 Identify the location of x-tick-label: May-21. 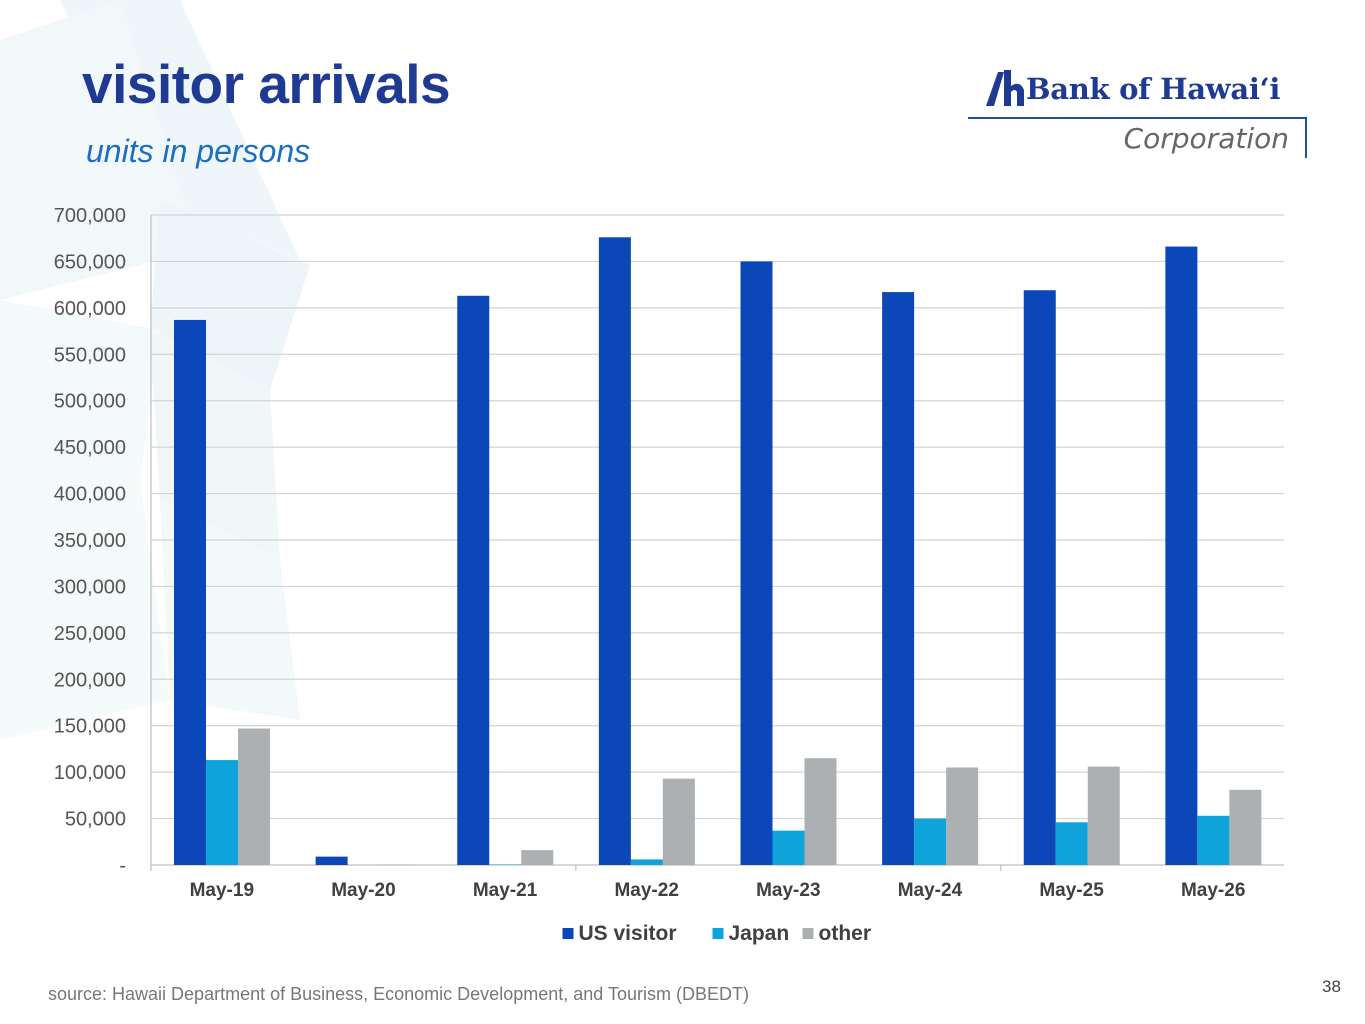
(505, 890).